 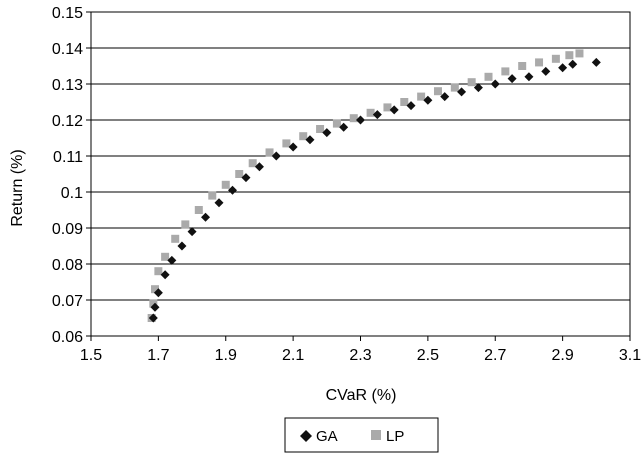 I want to click on legend-marker-ga, so click(x=306, y=436).